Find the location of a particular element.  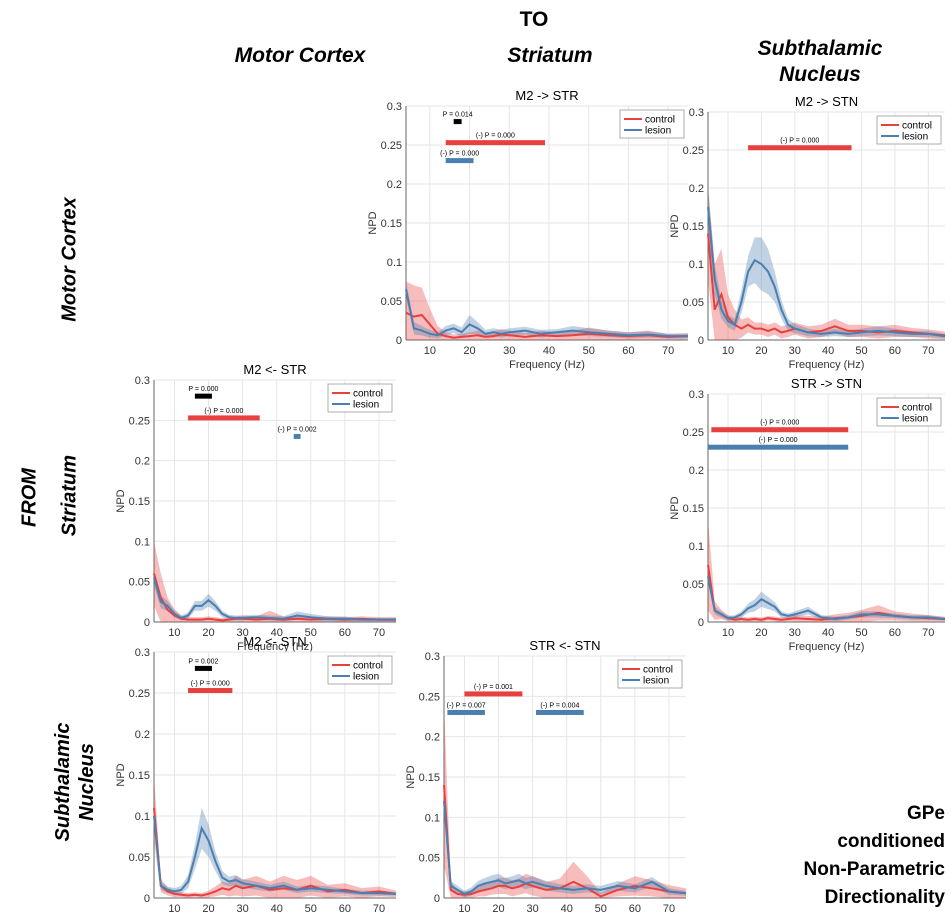

row-header-motor-cortex: Motor Cortex is located at coordinates (69, 259).